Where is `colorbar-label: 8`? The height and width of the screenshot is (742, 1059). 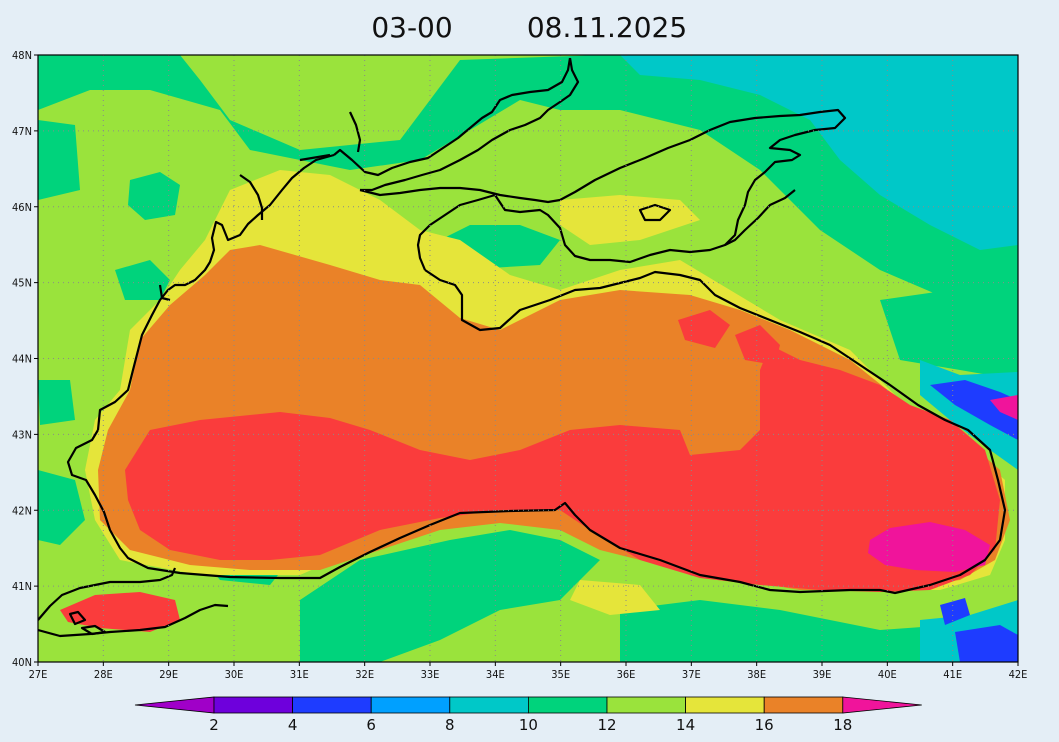
colorbar-label: 8 is located at coordinates (450, 725).